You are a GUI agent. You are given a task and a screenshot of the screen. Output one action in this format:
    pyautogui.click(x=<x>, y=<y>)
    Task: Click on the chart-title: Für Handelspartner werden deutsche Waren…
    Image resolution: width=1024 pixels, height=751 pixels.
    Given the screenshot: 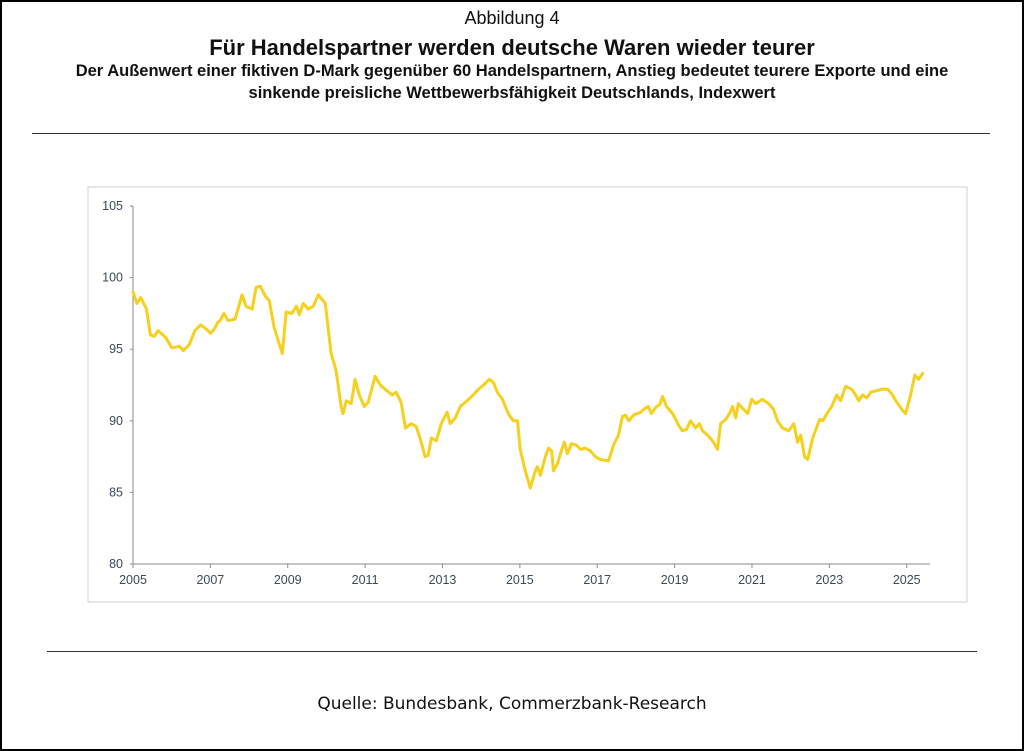 What is the action you would take?
    pyautogui.click(x=512, y=47)
    